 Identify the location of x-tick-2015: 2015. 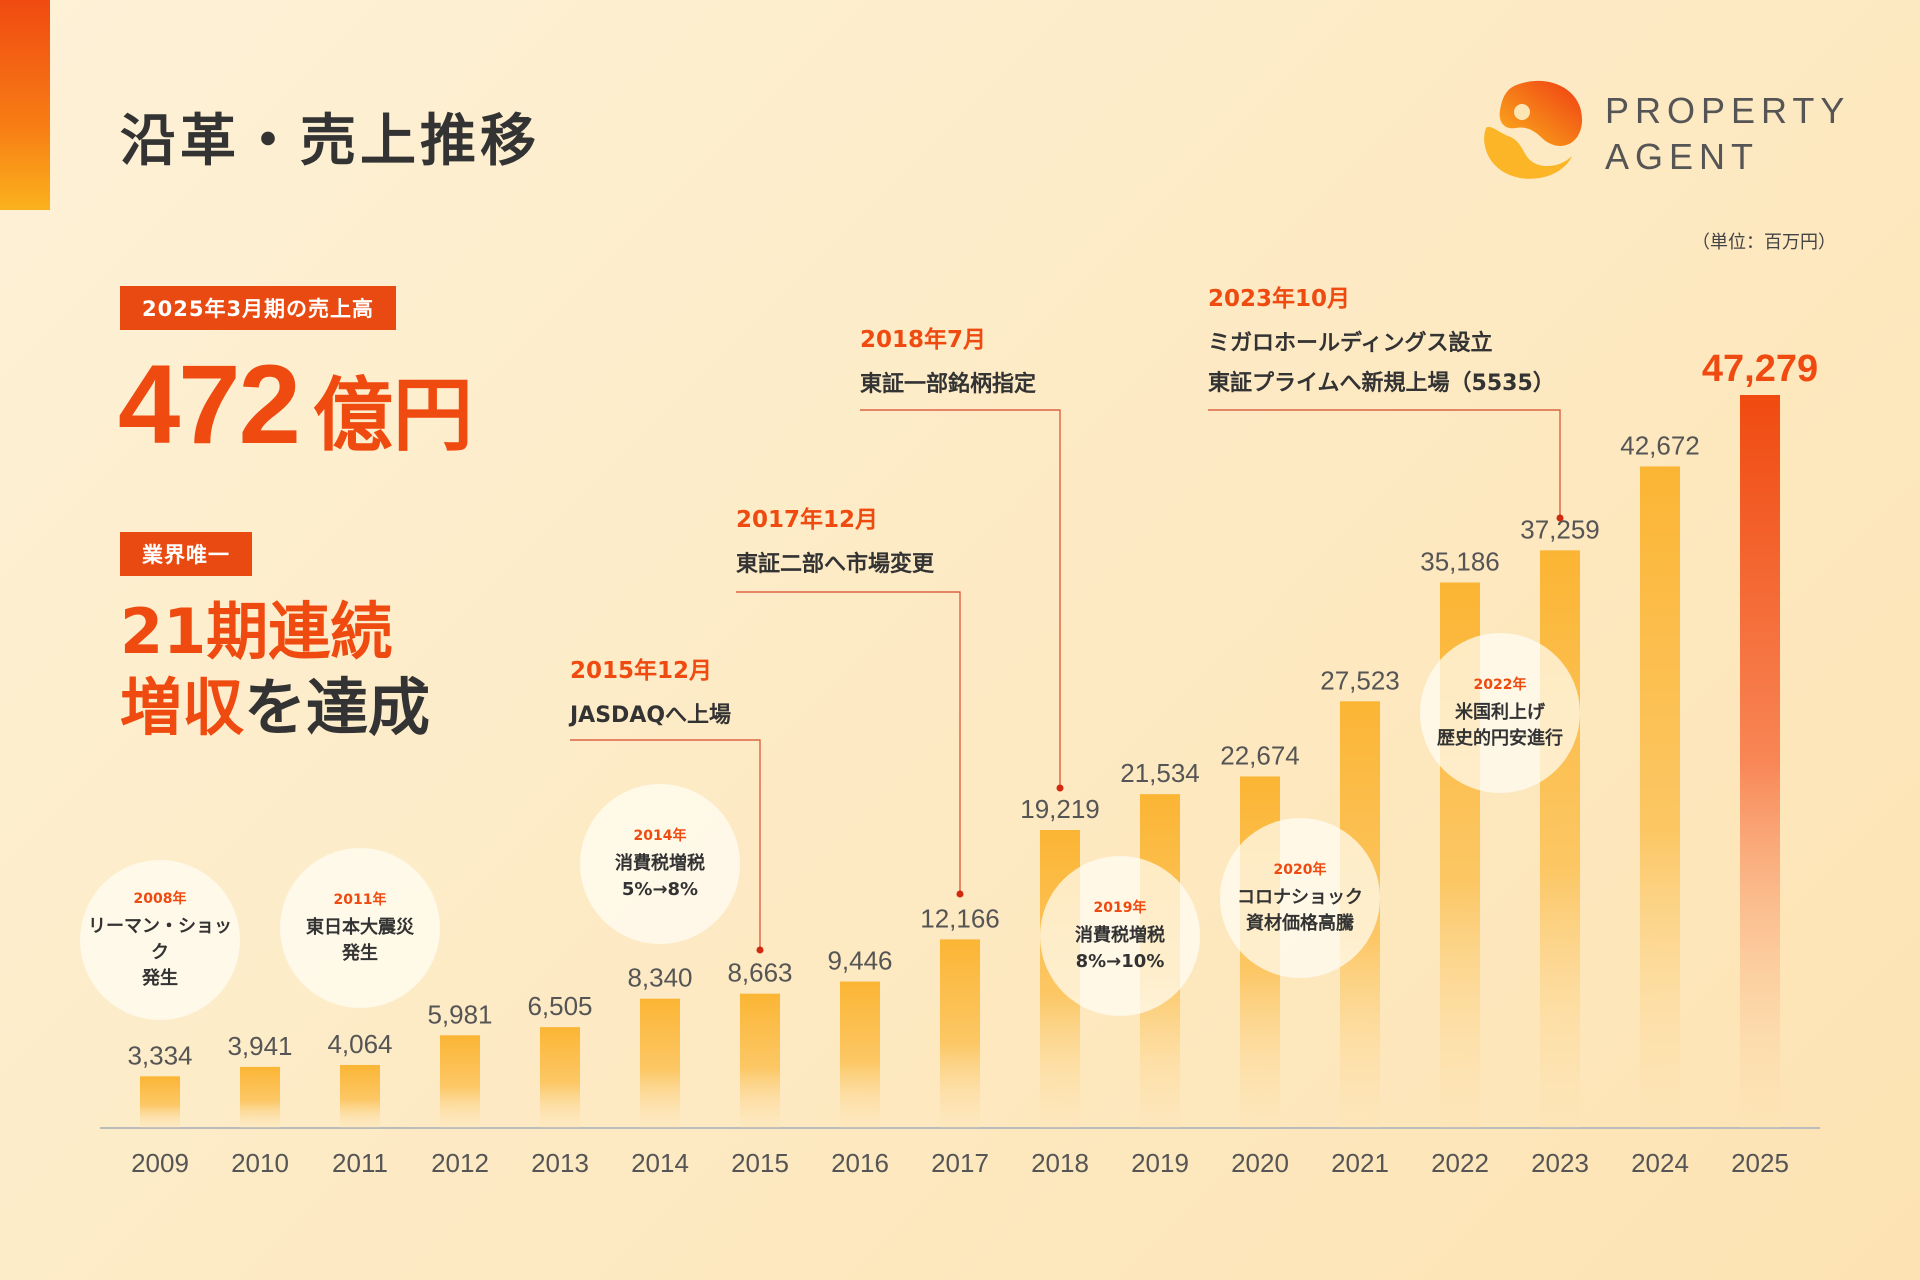
(760, 1163).